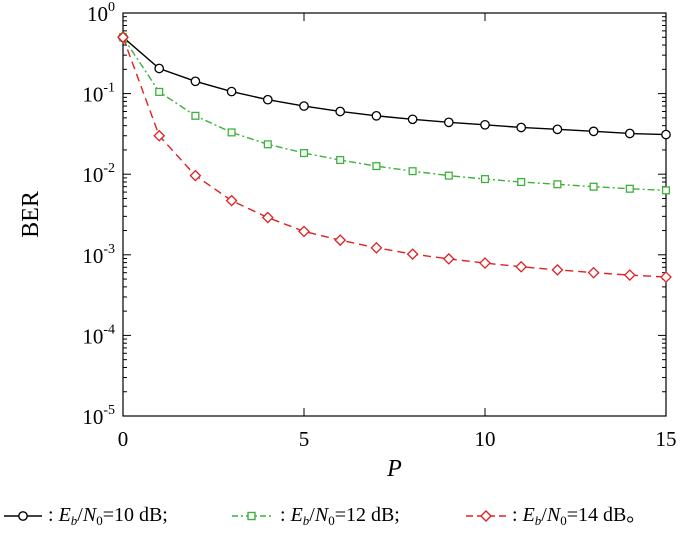  Describe the element at coordinates (252, 516) in the screenshot. I see `legend-line-square` at that location.